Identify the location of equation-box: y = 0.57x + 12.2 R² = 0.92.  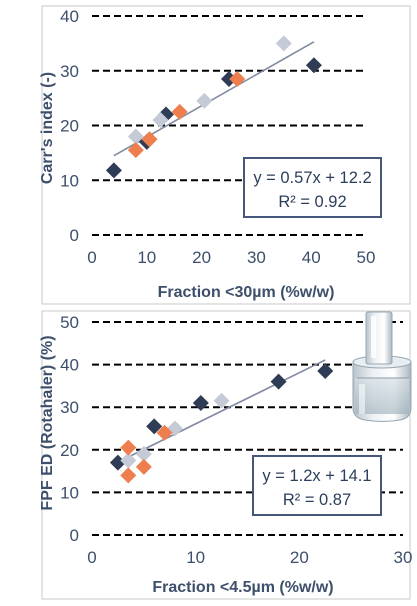
(312, 187).